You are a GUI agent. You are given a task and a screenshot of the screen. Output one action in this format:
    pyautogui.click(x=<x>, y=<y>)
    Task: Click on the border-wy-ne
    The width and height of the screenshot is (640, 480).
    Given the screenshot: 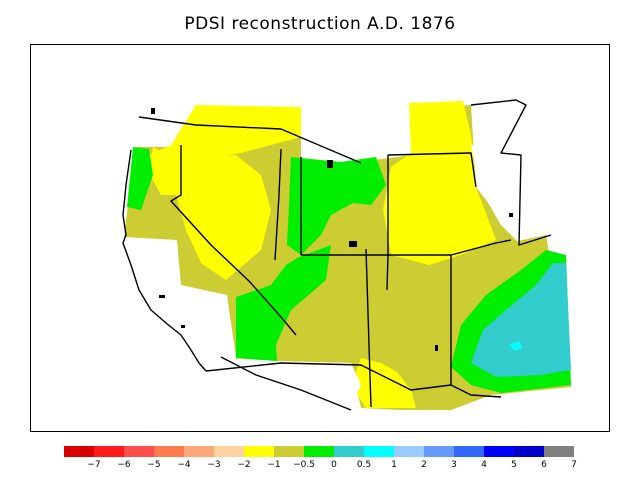 What is the action you would take?
    pyautogui.click(x=432, y=170)
    